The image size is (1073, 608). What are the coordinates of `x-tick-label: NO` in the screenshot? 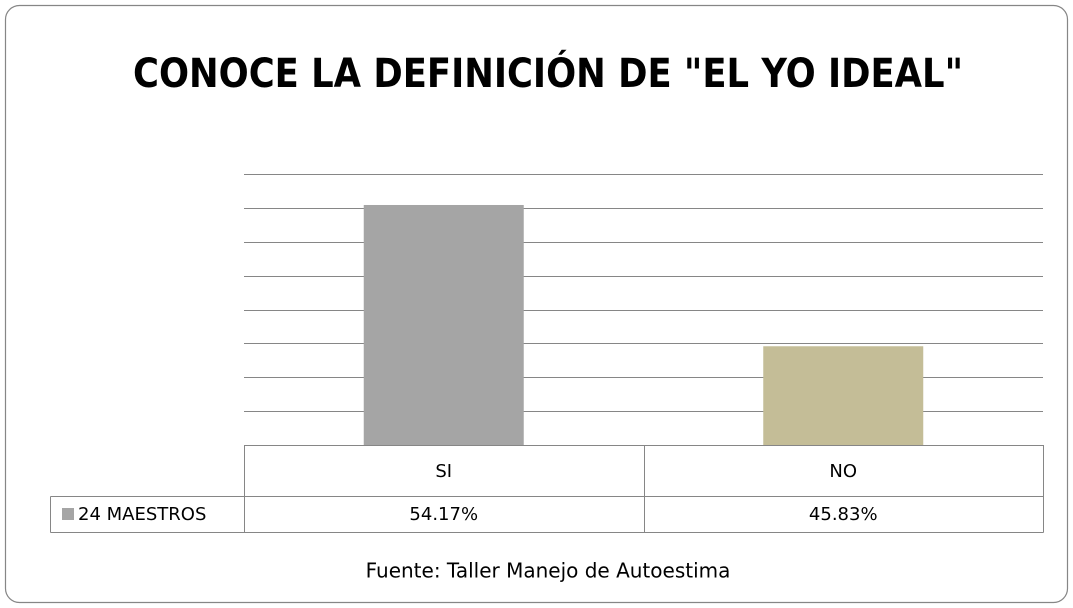 It's located at (843, 471).